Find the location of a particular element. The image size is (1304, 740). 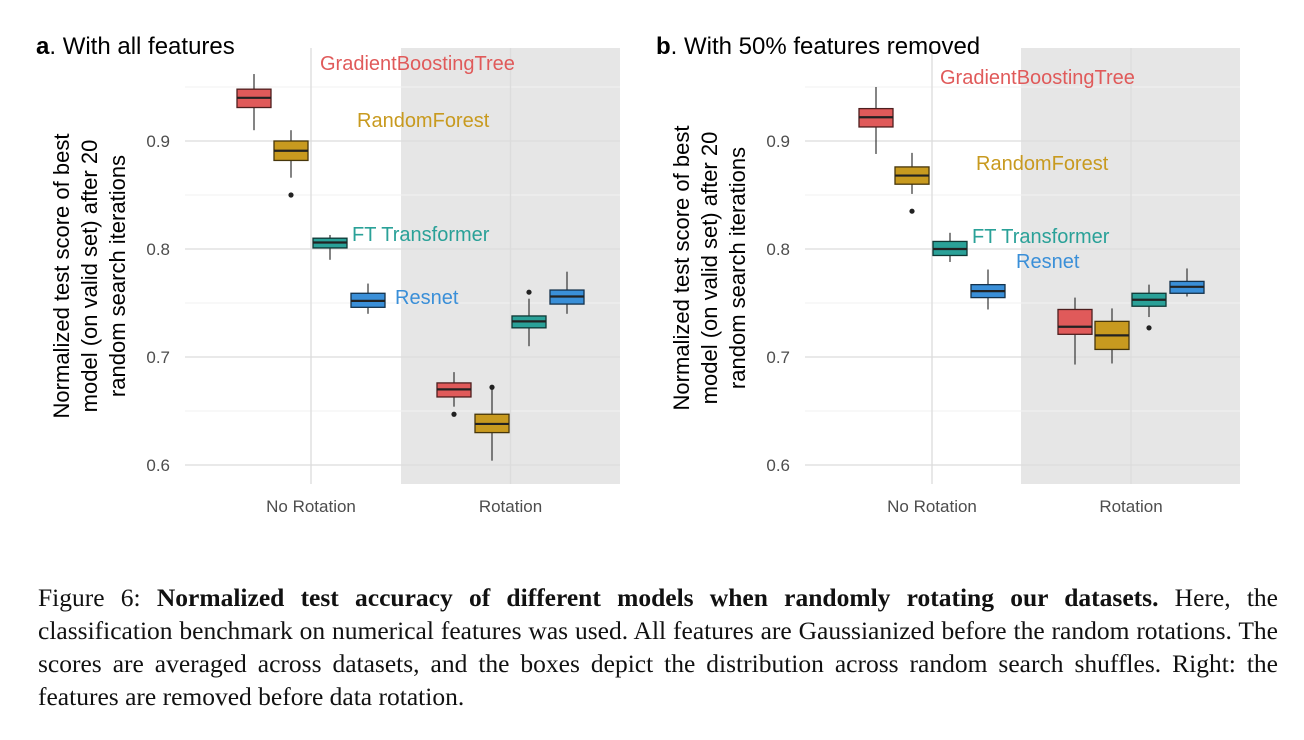

panel-title-text: . With 50% features removed is located at coordinates (825, 46).